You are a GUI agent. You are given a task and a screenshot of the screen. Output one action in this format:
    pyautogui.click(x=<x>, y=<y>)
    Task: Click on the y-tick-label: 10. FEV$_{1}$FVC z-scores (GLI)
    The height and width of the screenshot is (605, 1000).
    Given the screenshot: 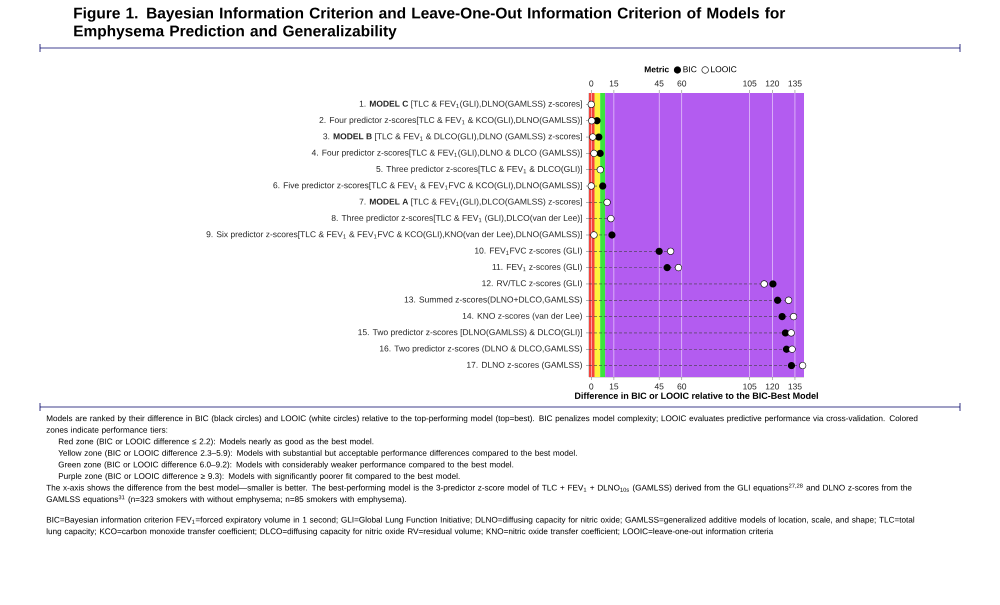 What is the action you would take?
    pyautogui.click(x=528, y=251)
    